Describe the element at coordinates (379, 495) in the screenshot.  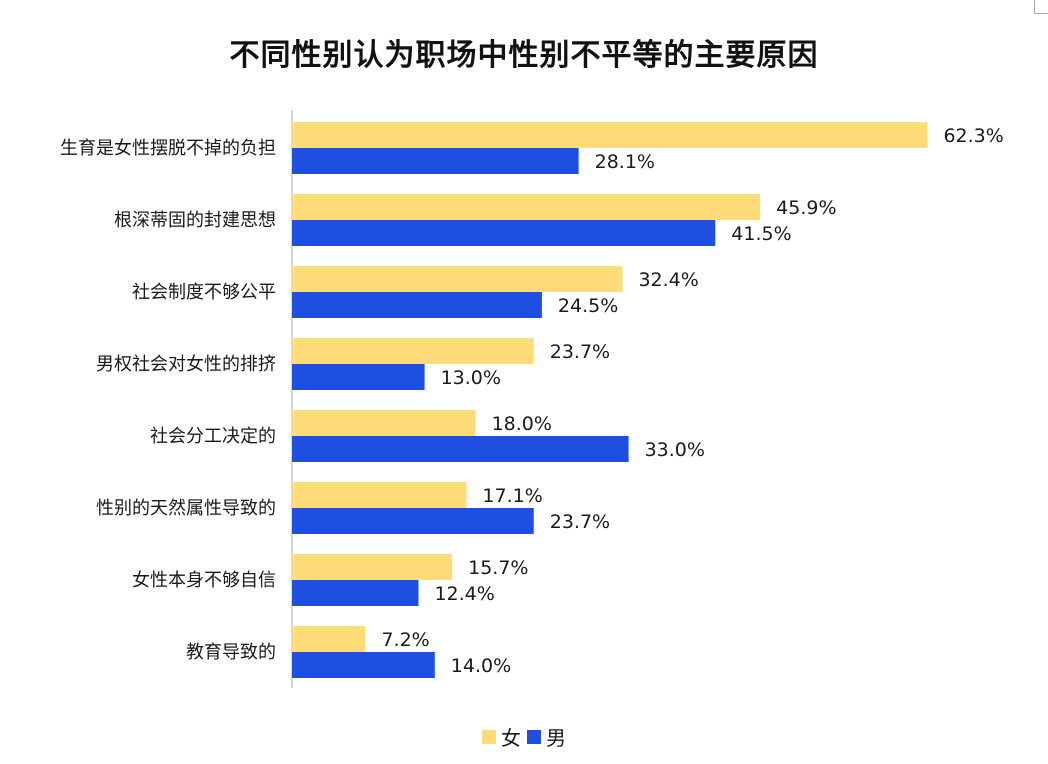
I see `bar-s0-c5` at that location.